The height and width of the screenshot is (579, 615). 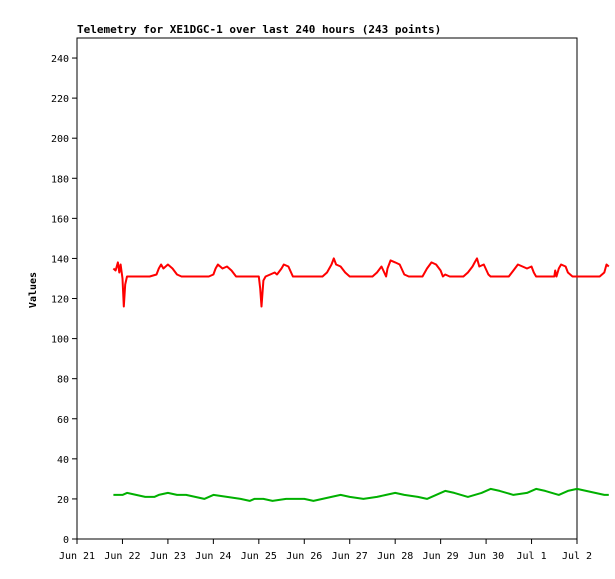 I want to click on y-tick-label: 120, so click(x=60, y=300).